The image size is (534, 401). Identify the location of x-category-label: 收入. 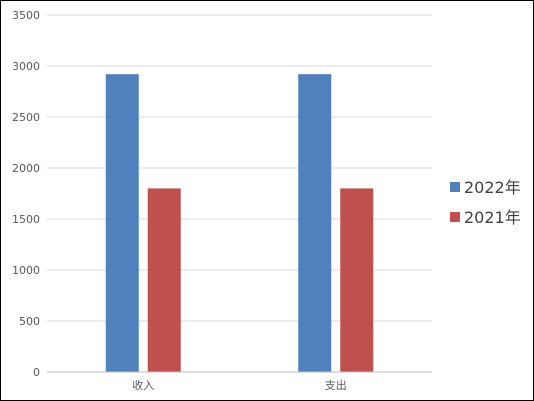
(143, 385).